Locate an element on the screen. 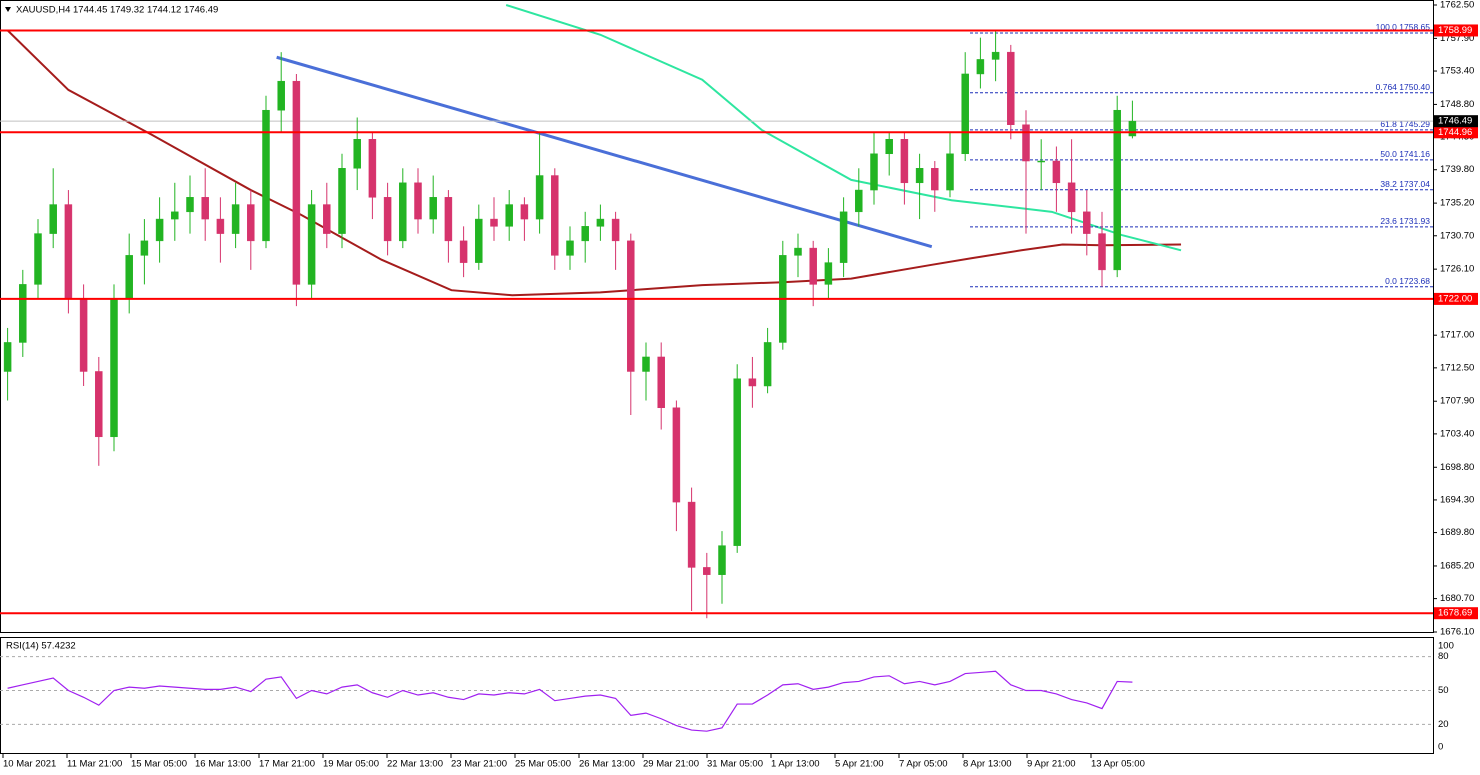 The width and height of the screenshot is (1480, 775). fib-label: 0.764 1750.40 is located at coordinates (1403, 87).